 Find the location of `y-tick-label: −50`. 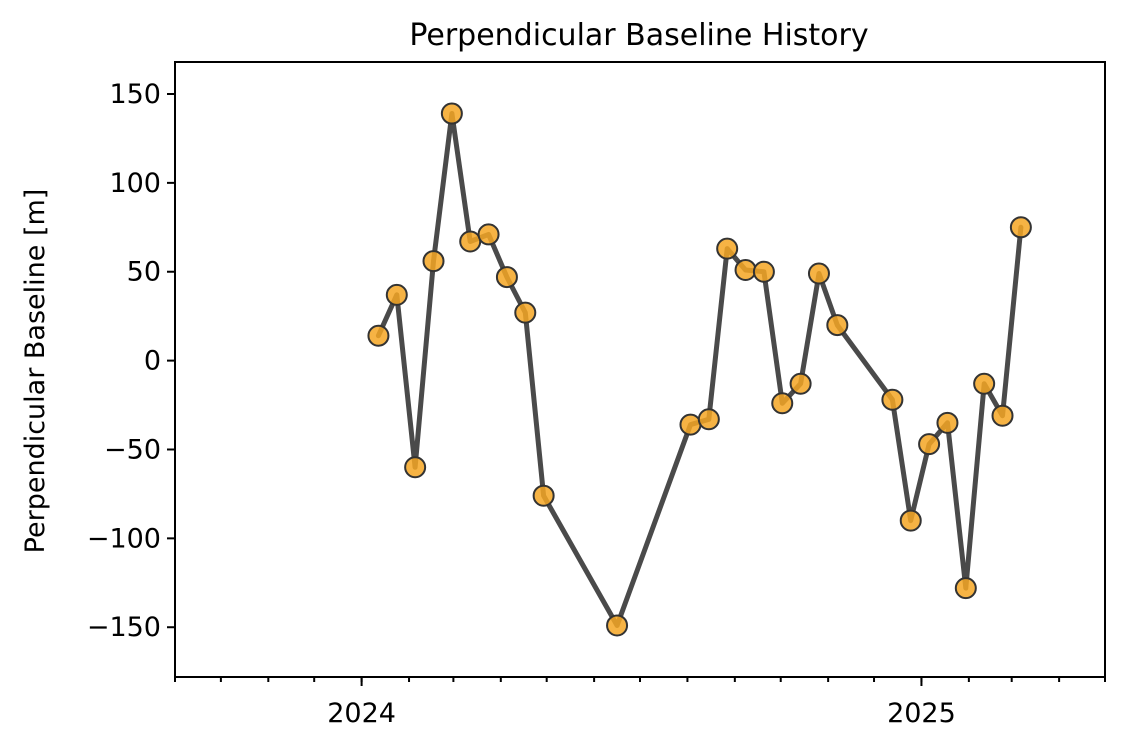

y-tick-label: −50 is located at coordinates (132, 449).